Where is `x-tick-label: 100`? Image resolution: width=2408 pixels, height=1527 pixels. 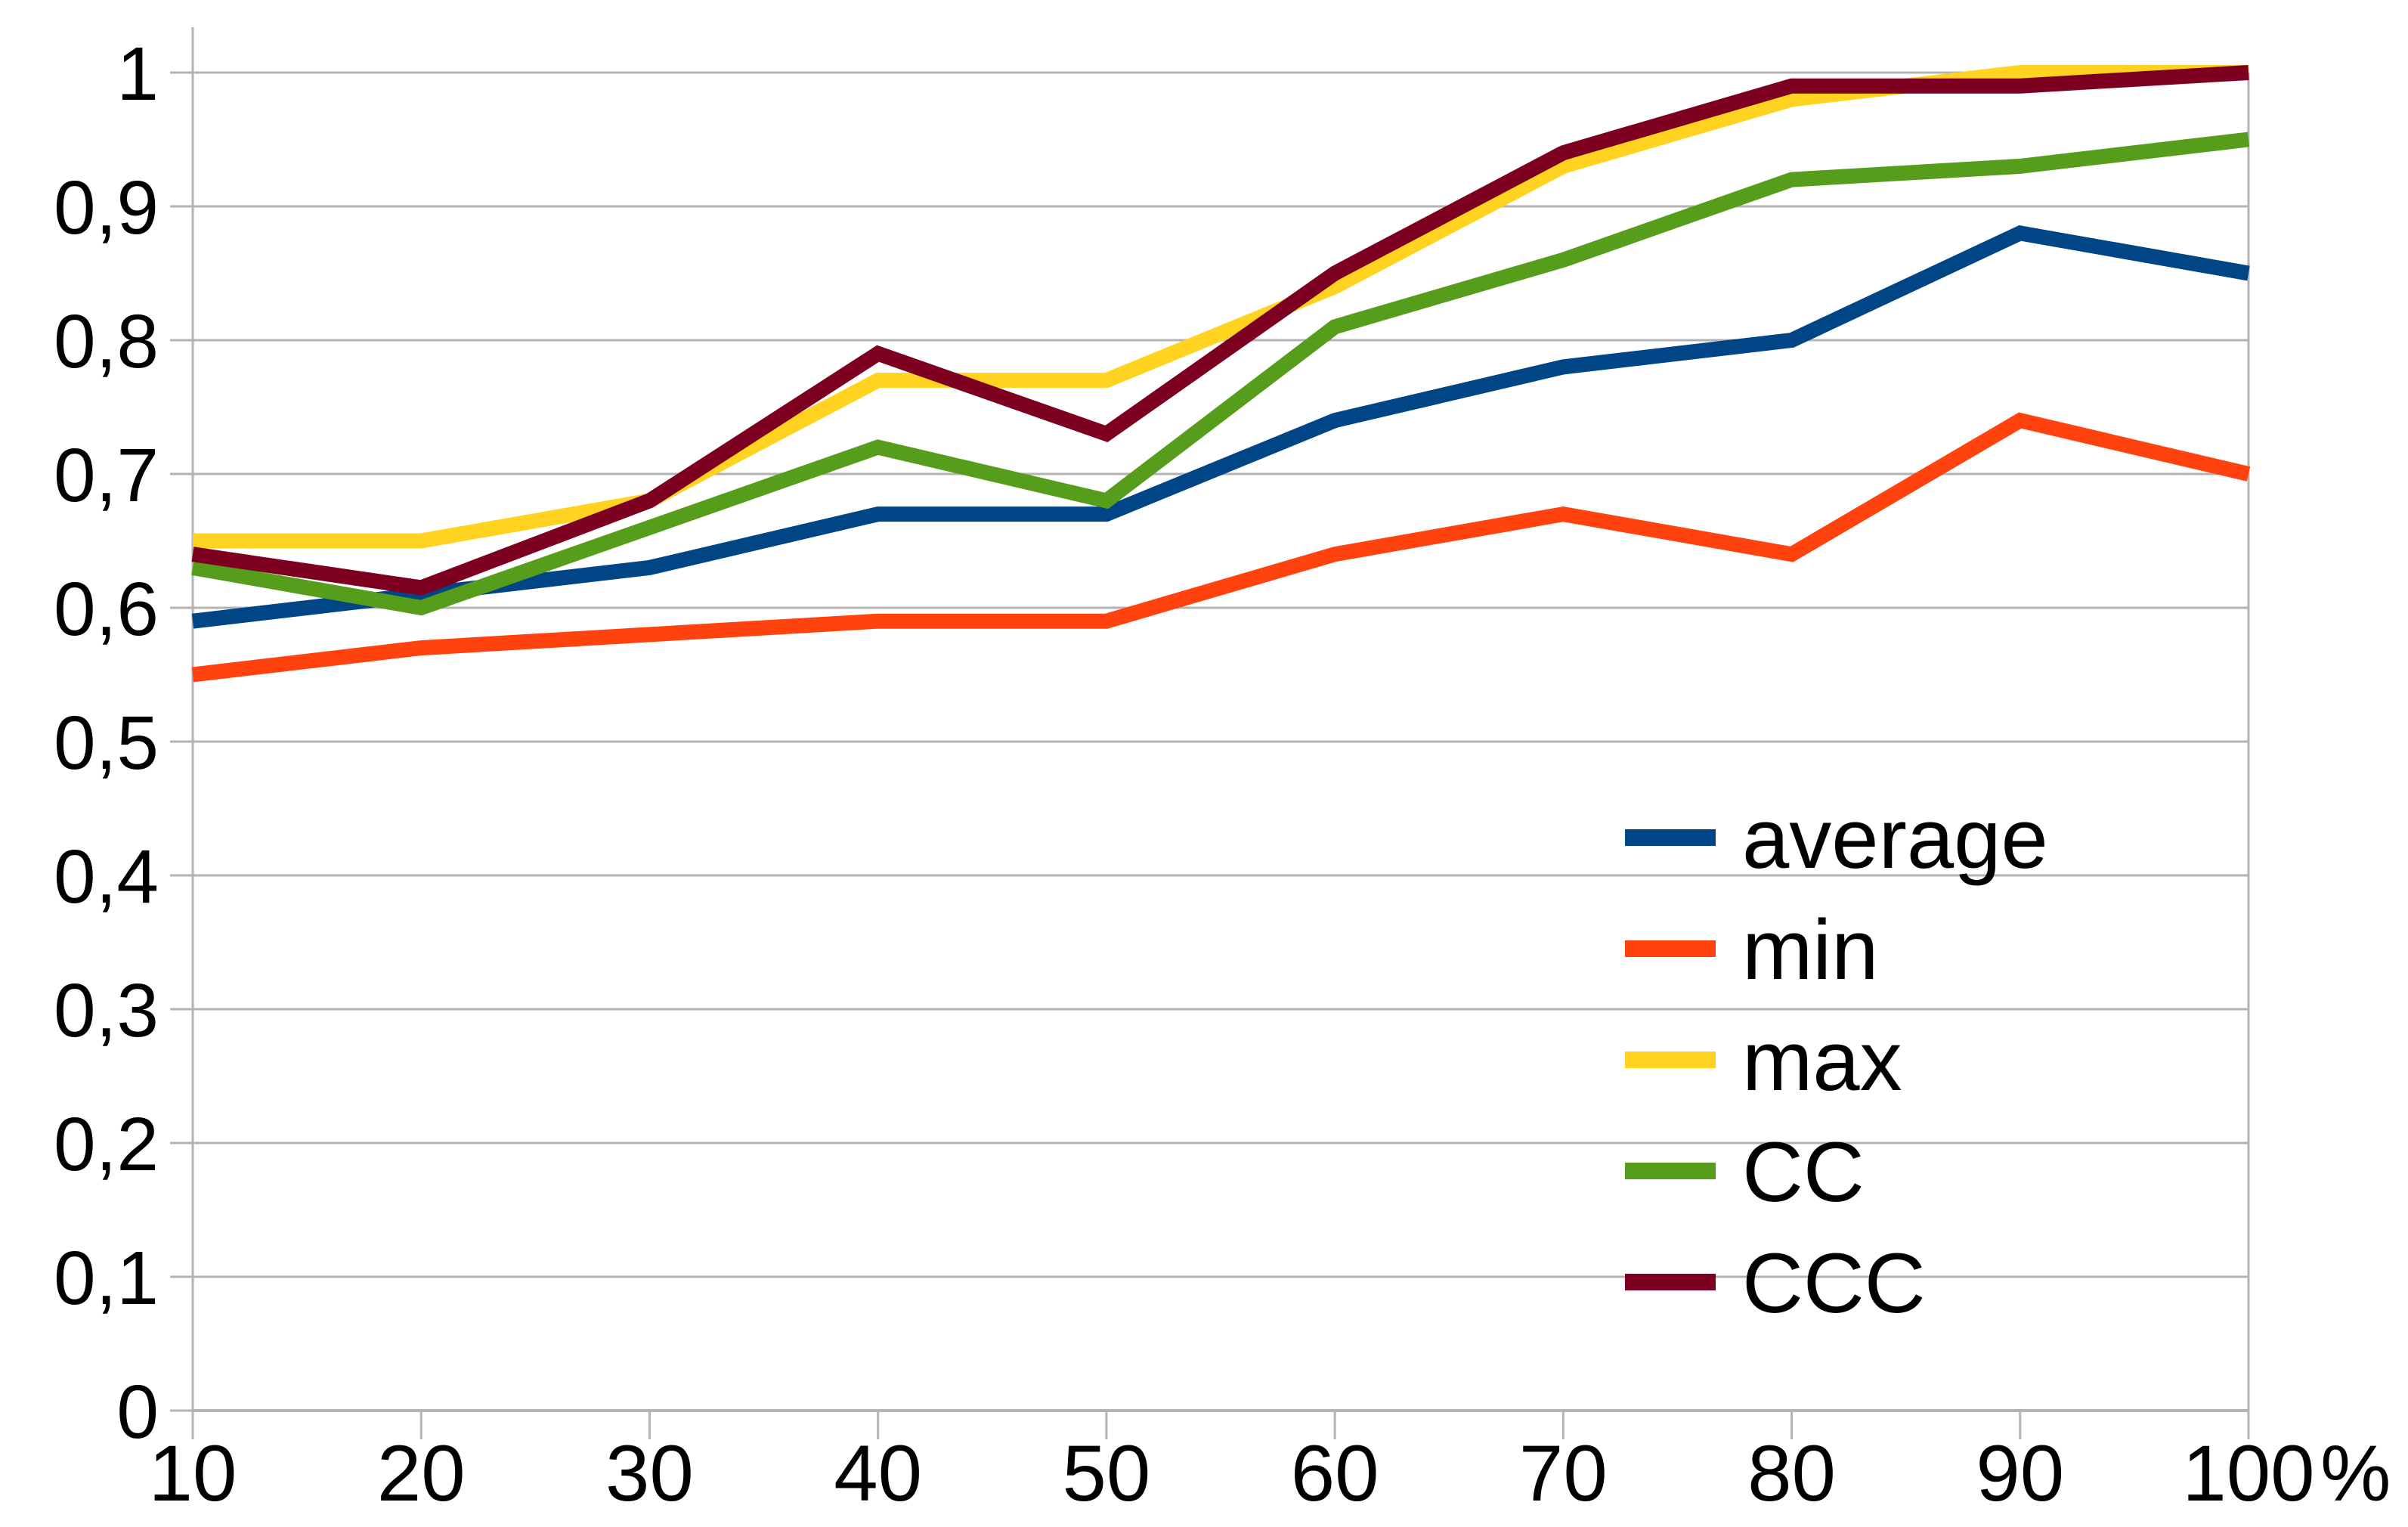
x-tick-label: 100 is located at coordinates (2248, 1474).